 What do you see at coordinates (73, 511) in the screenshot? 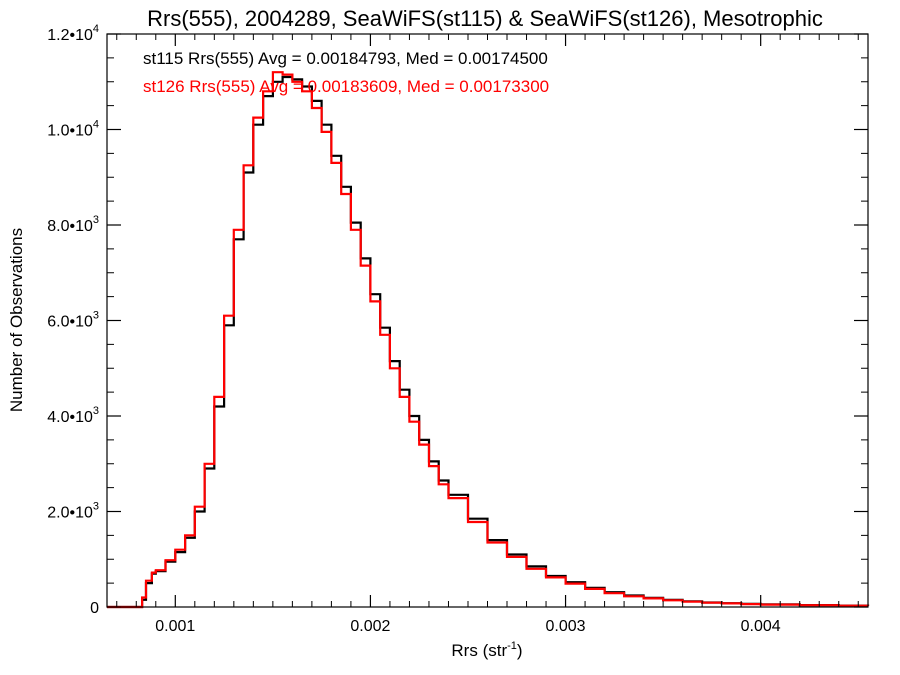
I see `y-tick-label-1: 2.0•103` at bounding box center [73, 511].